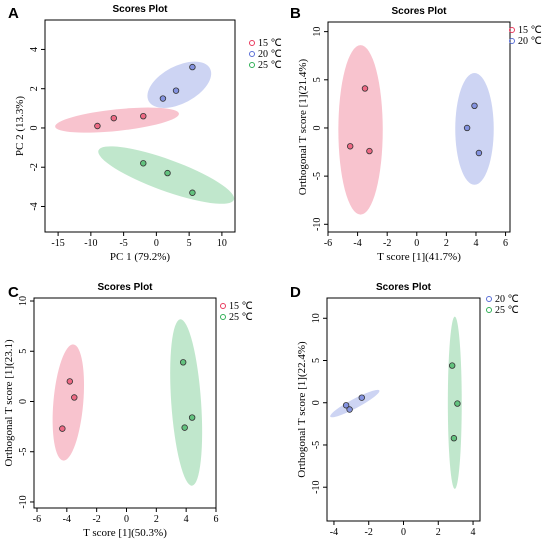 The height and width of the screenshot is (544, 550). What do you see at coordinates (295, 13) in the screenshot?
I see `panel-letter: B` at bounding box center [295, 13].